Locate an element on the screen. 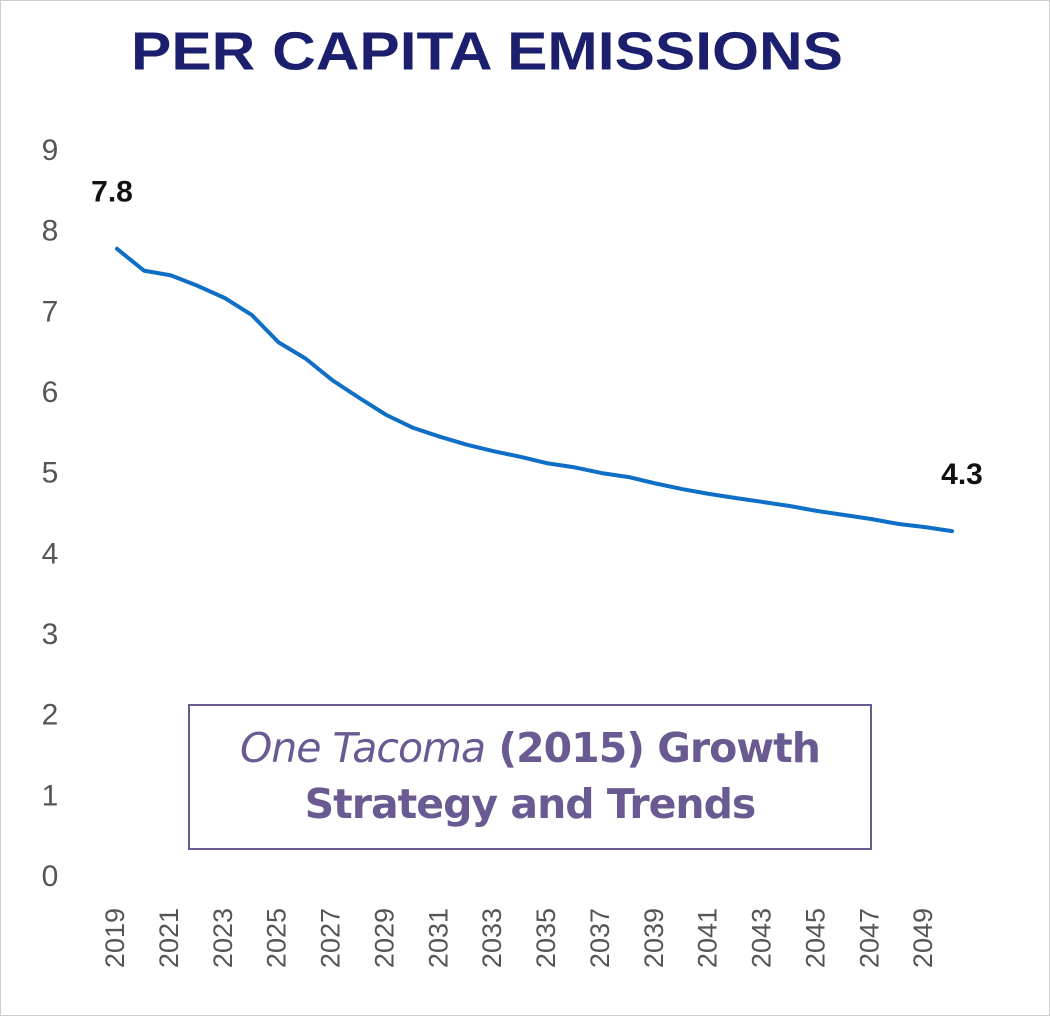 The image size is (1050, 1016). y-tick-label: 0 is located at coordinates (50, 876).